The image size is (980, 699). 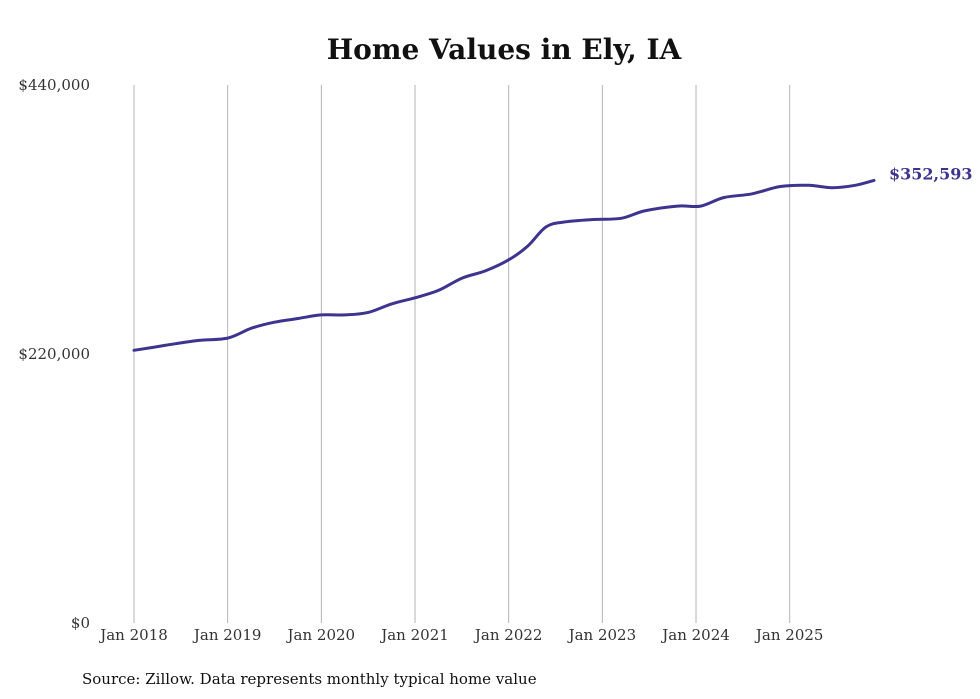 What do you see at coordinates (227, 635) in the screenshot?
I see `x-tick-label: Jan 2019` at bounding box center [227, 635].